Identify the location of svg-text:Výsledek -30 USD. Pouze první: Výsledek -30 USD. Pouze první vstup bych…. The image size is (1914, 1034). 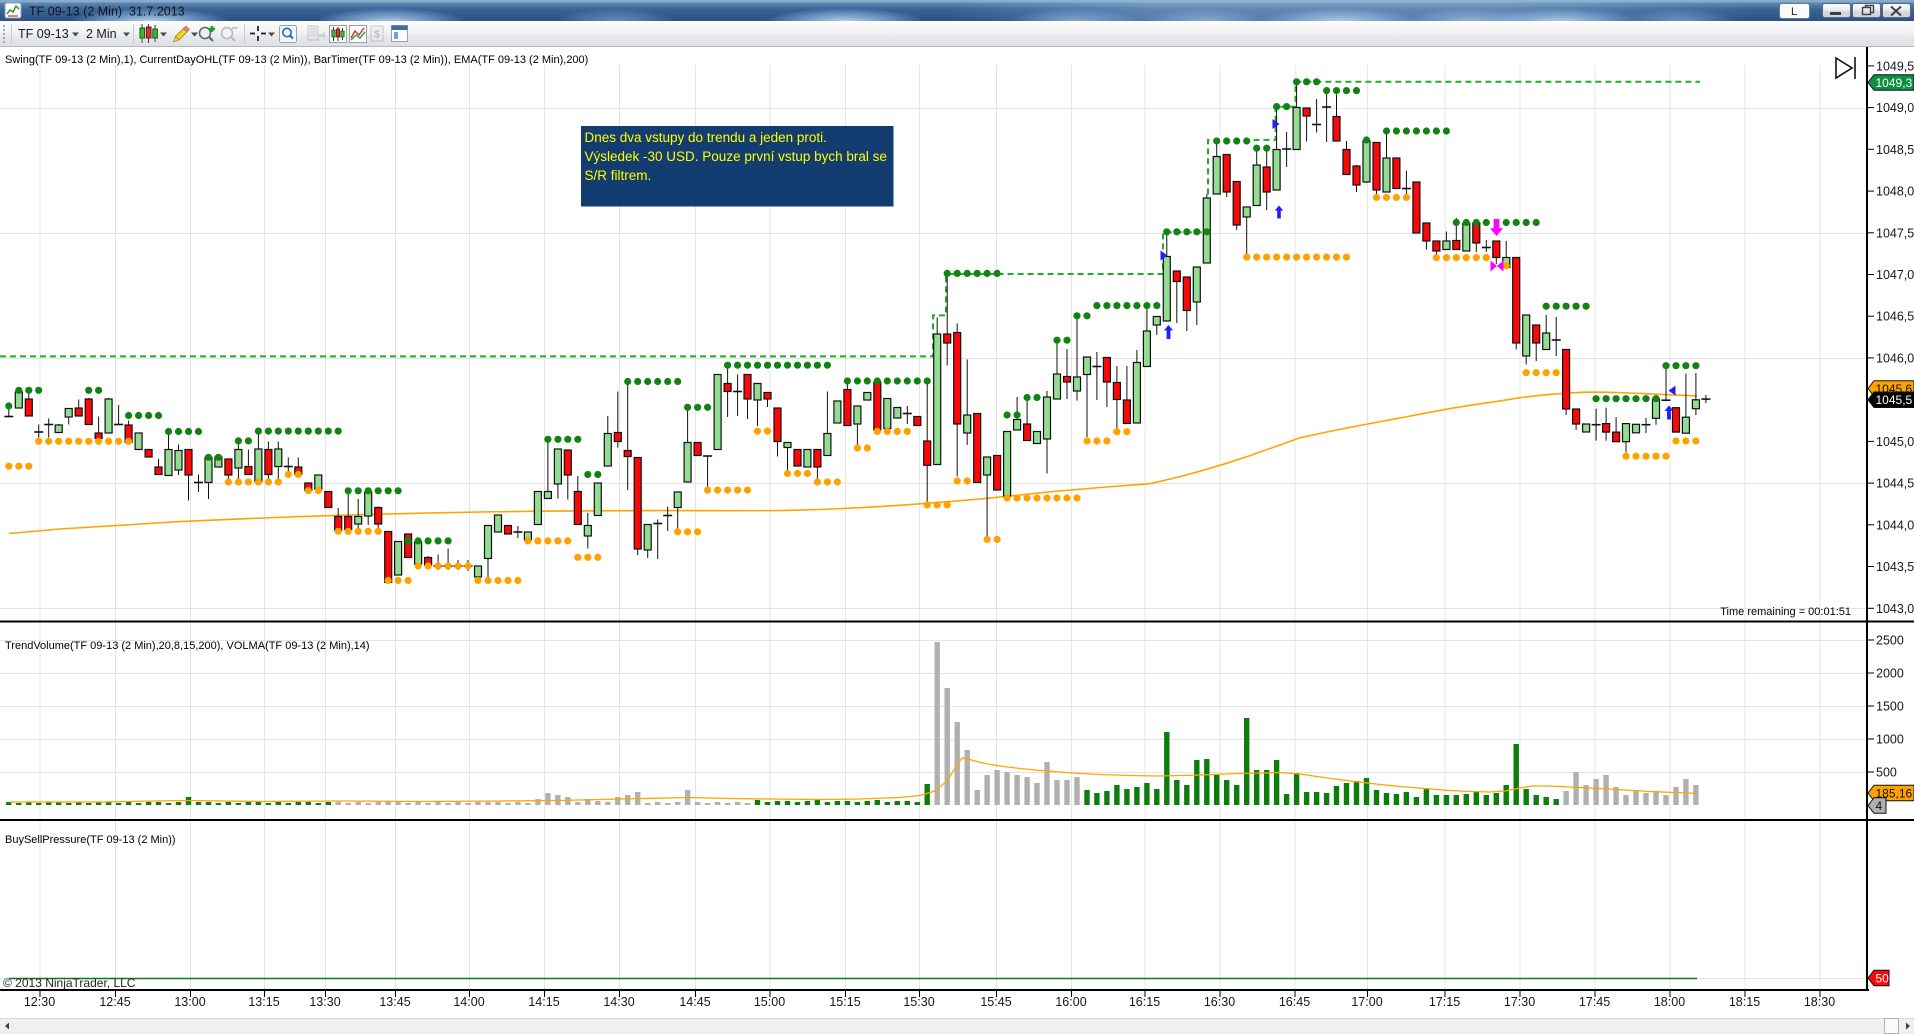
(736, 156).